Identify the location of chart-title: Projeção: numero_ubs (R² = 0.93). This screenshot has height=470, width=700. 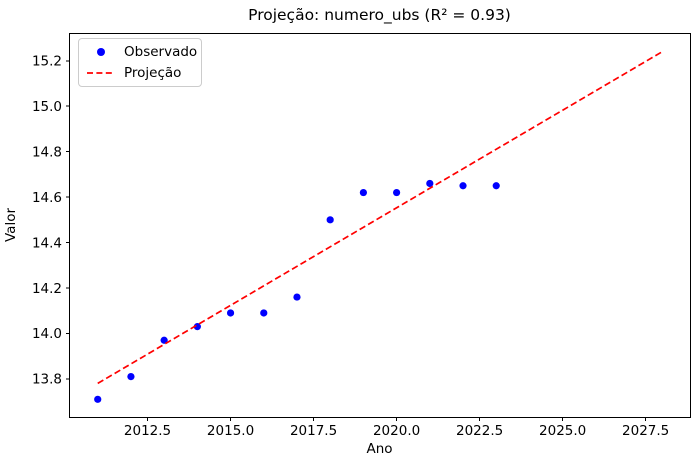
(379, 15).